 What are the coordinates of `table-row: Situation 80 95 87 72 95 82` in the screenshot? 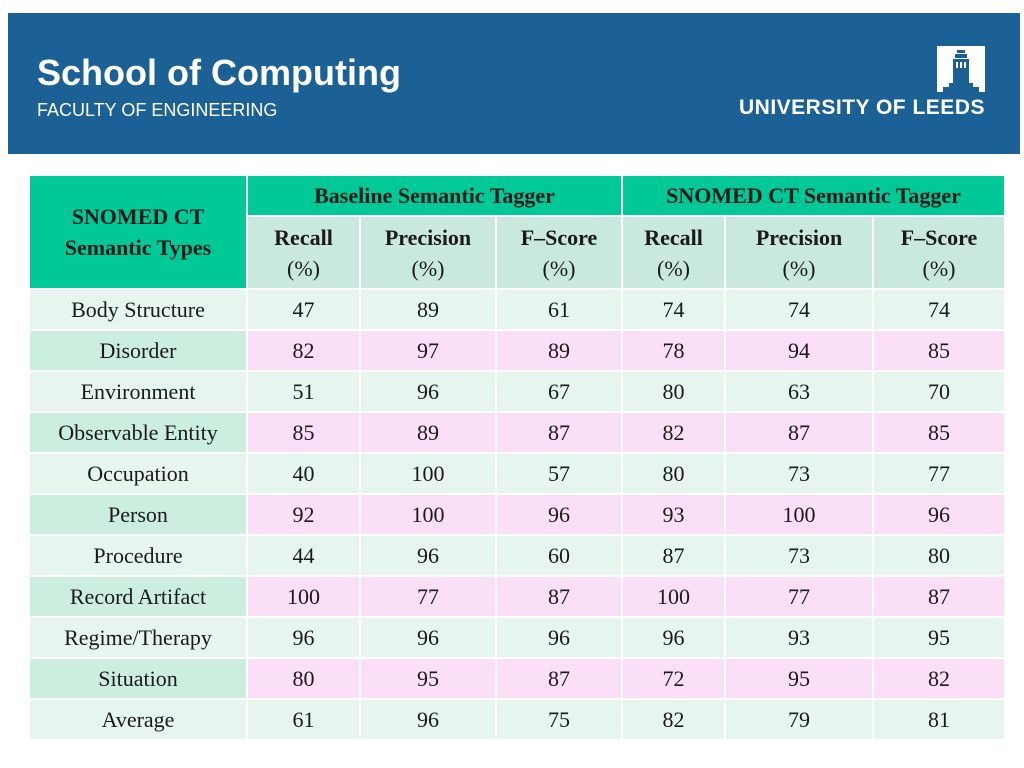 It's located at (517, 678).